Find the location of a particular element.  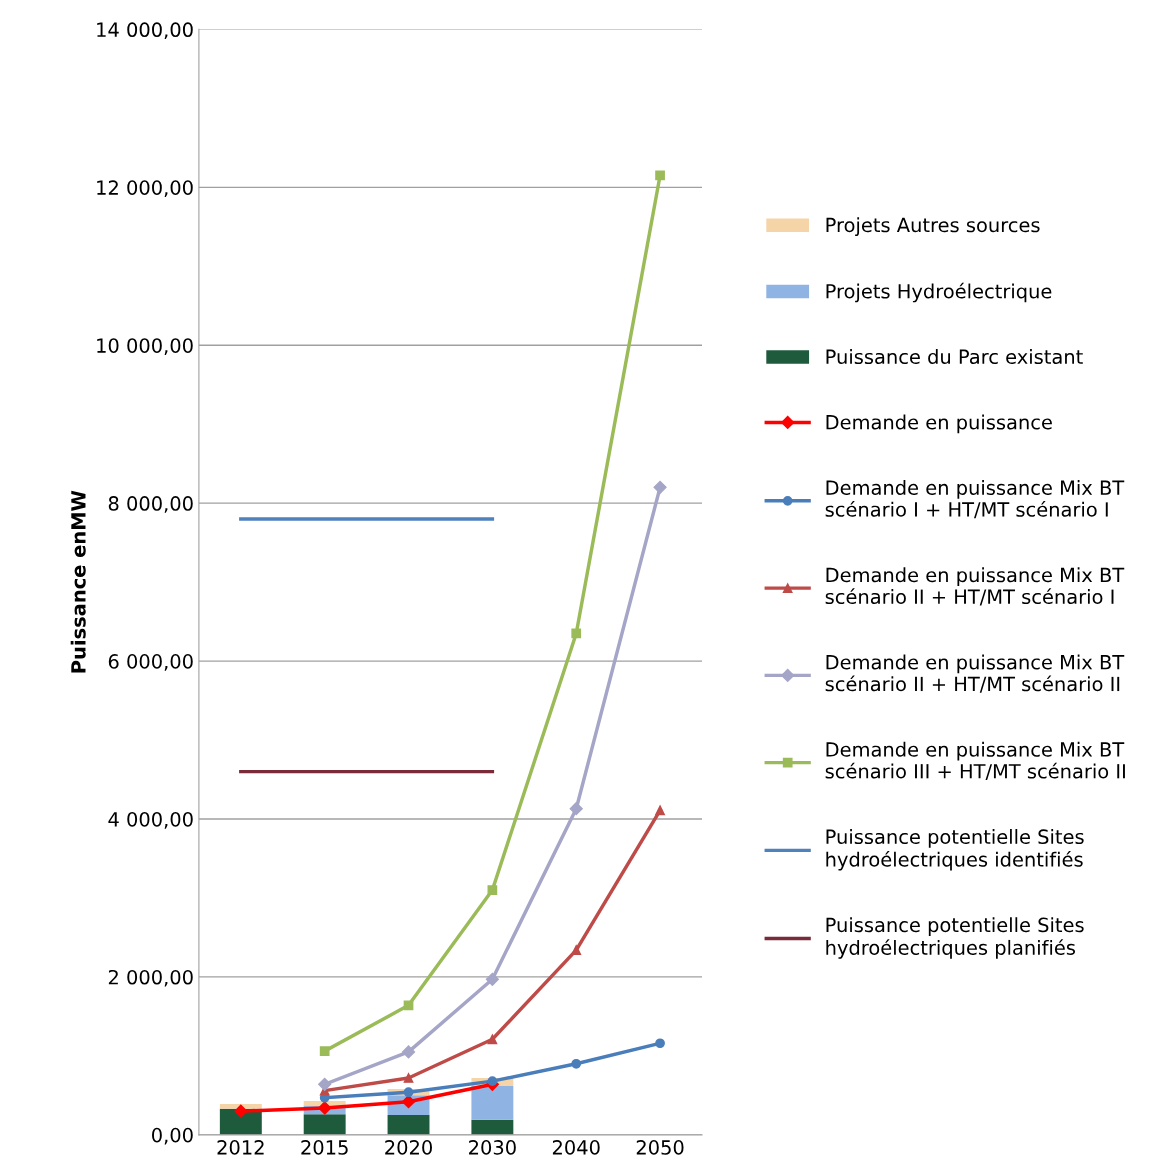

y-tick-label: 8 000,00 is located at coordinates (150, 504).